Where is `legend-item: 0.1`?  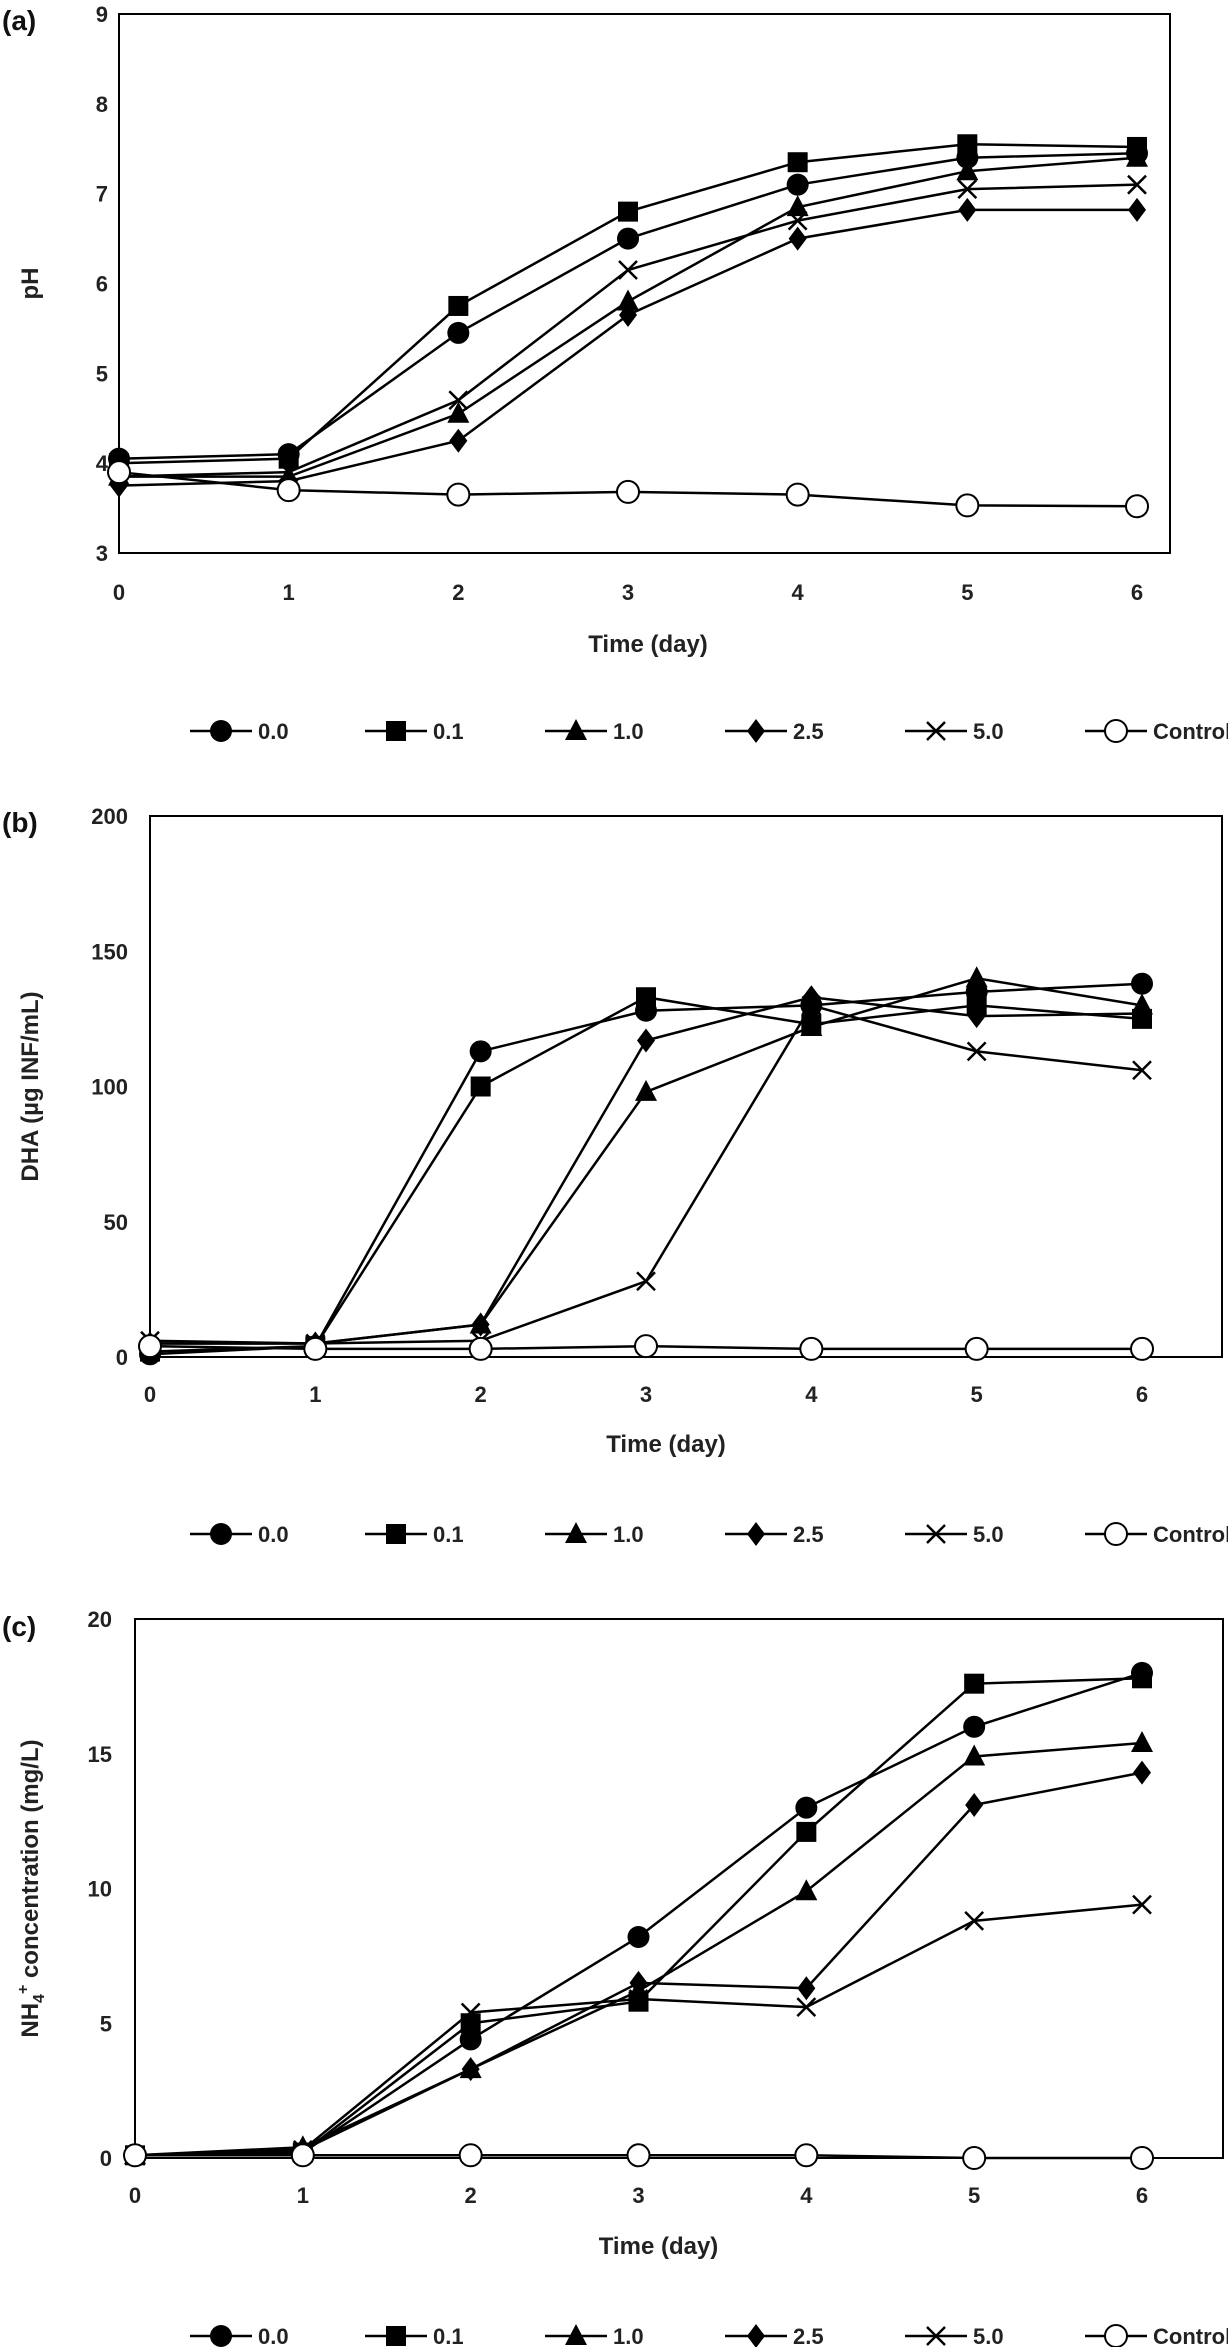
legend-item: 0.1 is located at coordinates (414, 1534).